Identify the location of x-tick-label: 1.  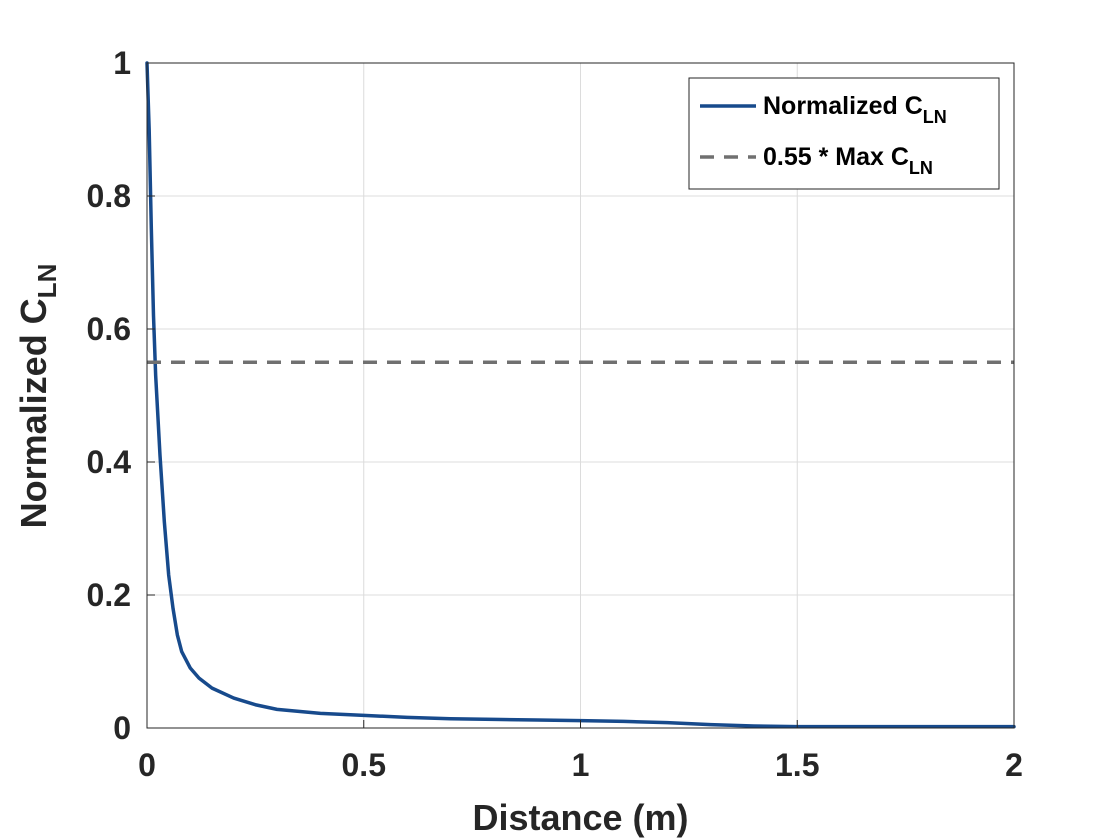
(581, 765).